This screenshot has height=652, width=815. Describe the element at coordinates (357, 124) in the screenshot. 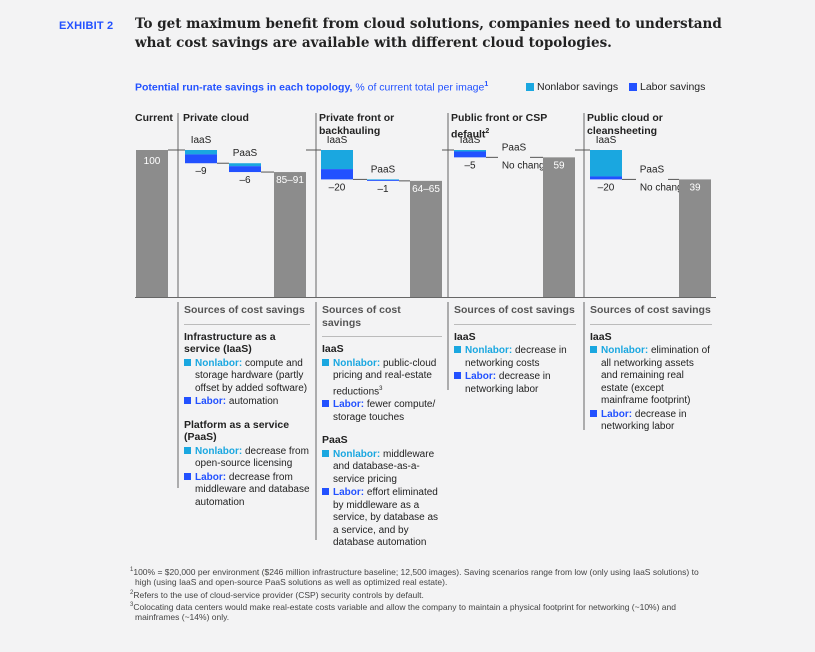

I see `column-heading-private-front: Private front or backhauling` at that location.